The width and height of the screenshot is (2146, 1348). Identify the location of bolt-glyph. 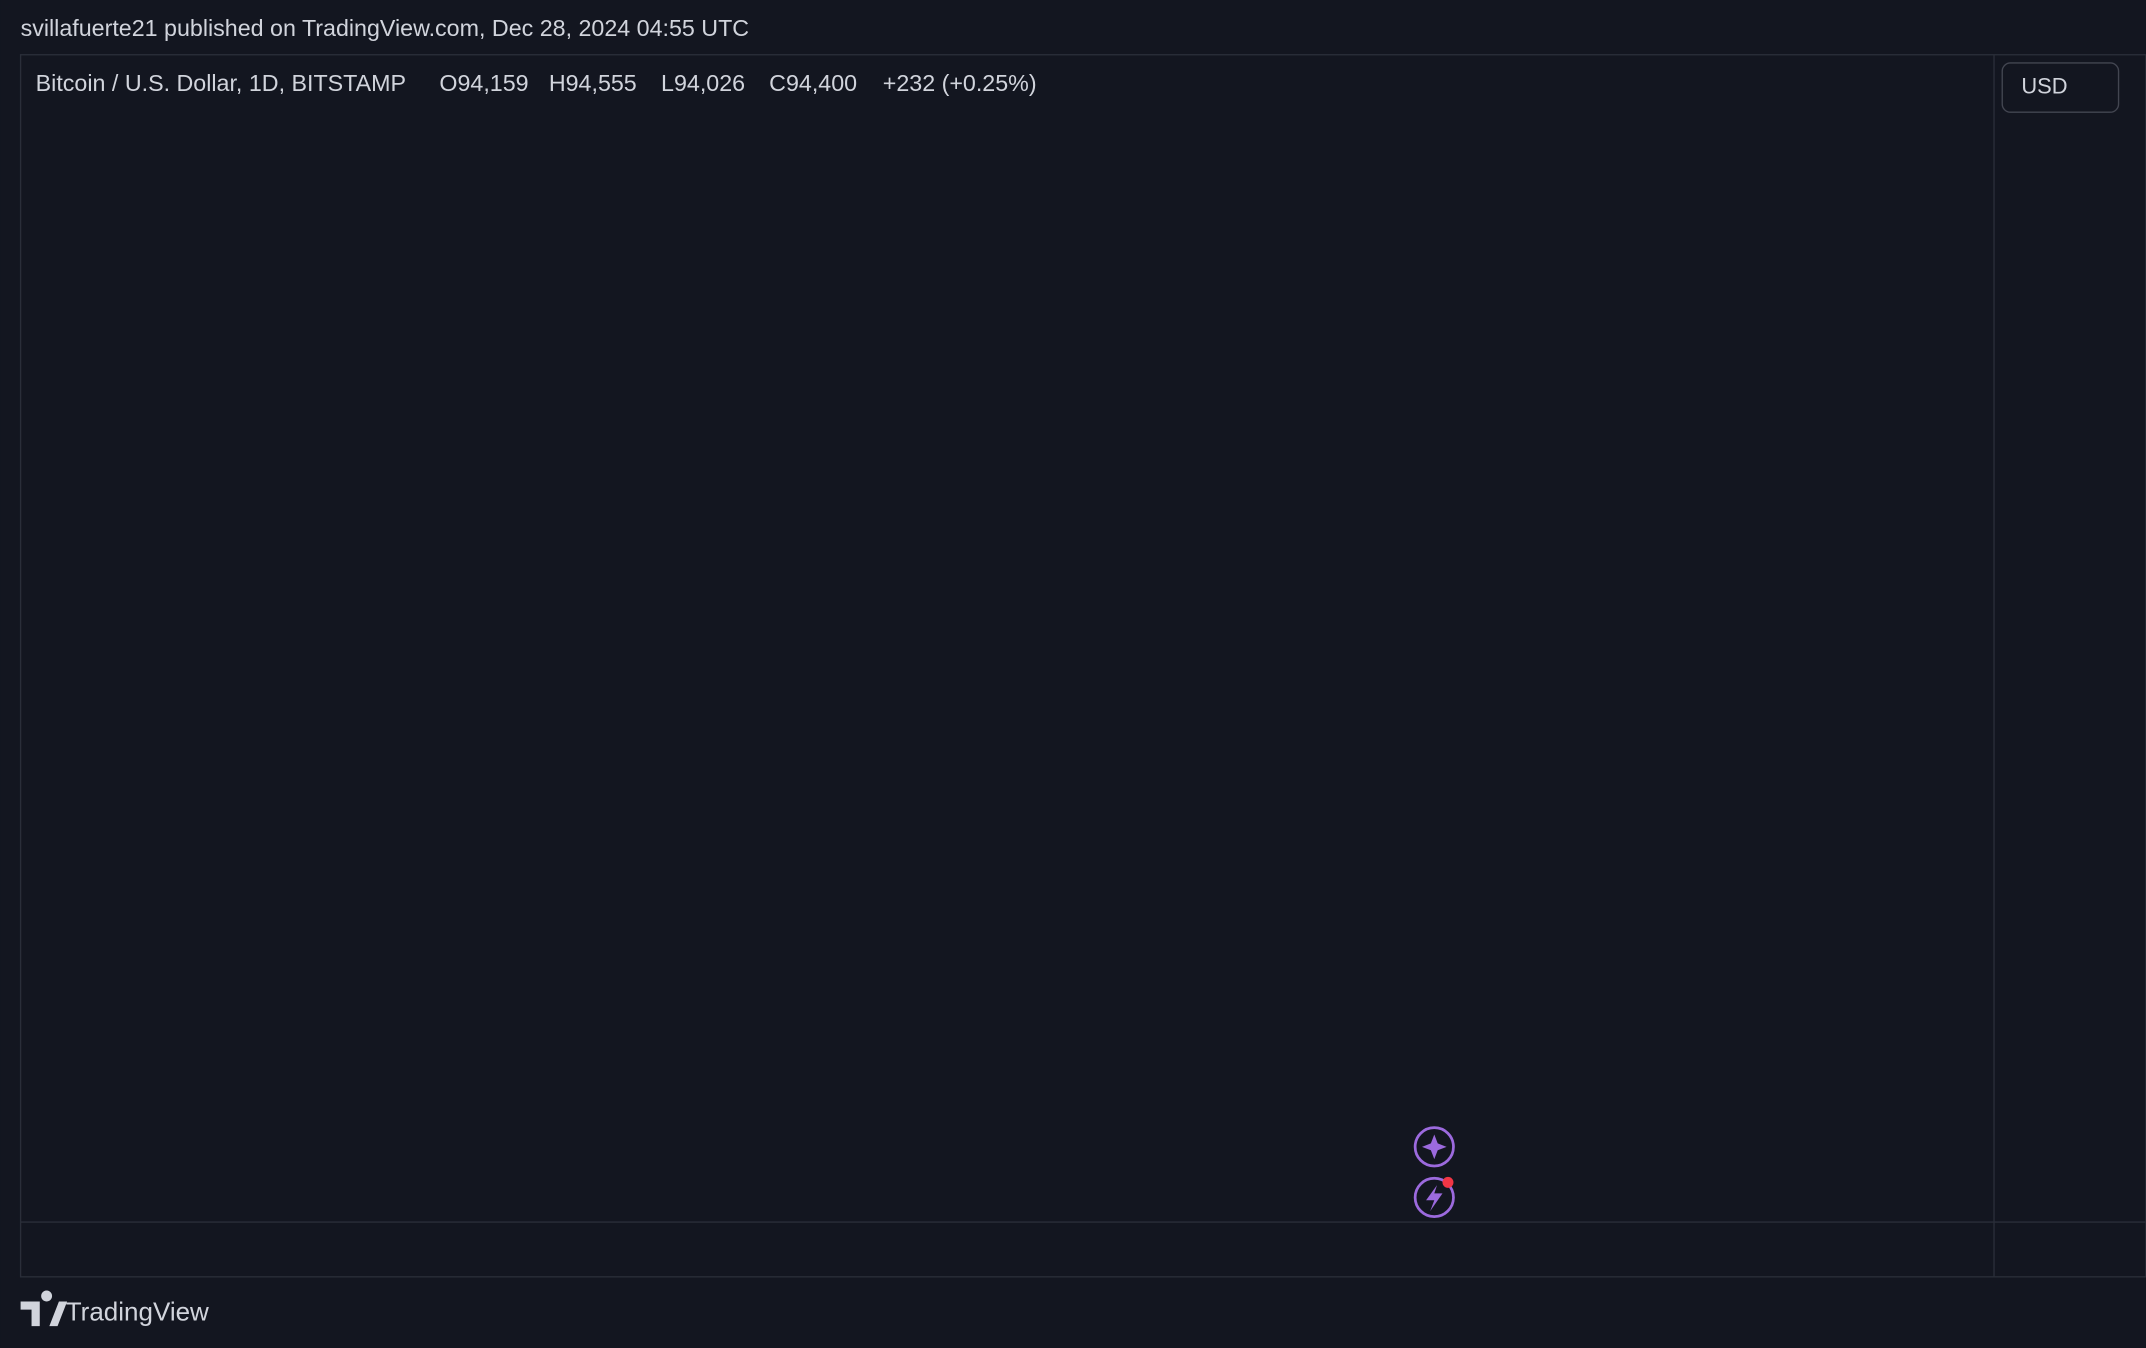
(1434, 1198).